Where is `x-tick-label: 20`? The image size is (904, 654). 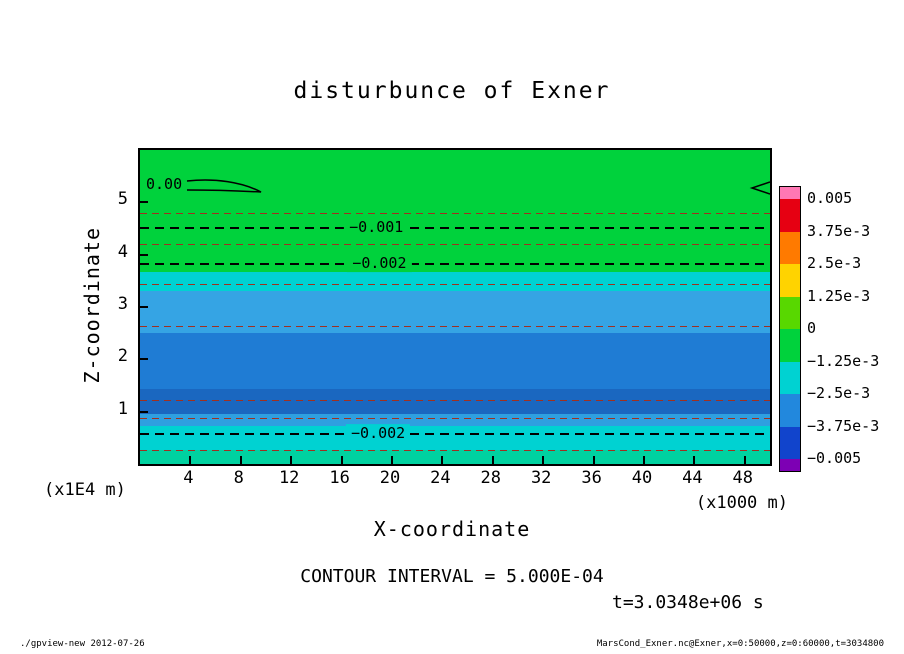 x-tick-label: 20 is located at coordinates (390, 478).